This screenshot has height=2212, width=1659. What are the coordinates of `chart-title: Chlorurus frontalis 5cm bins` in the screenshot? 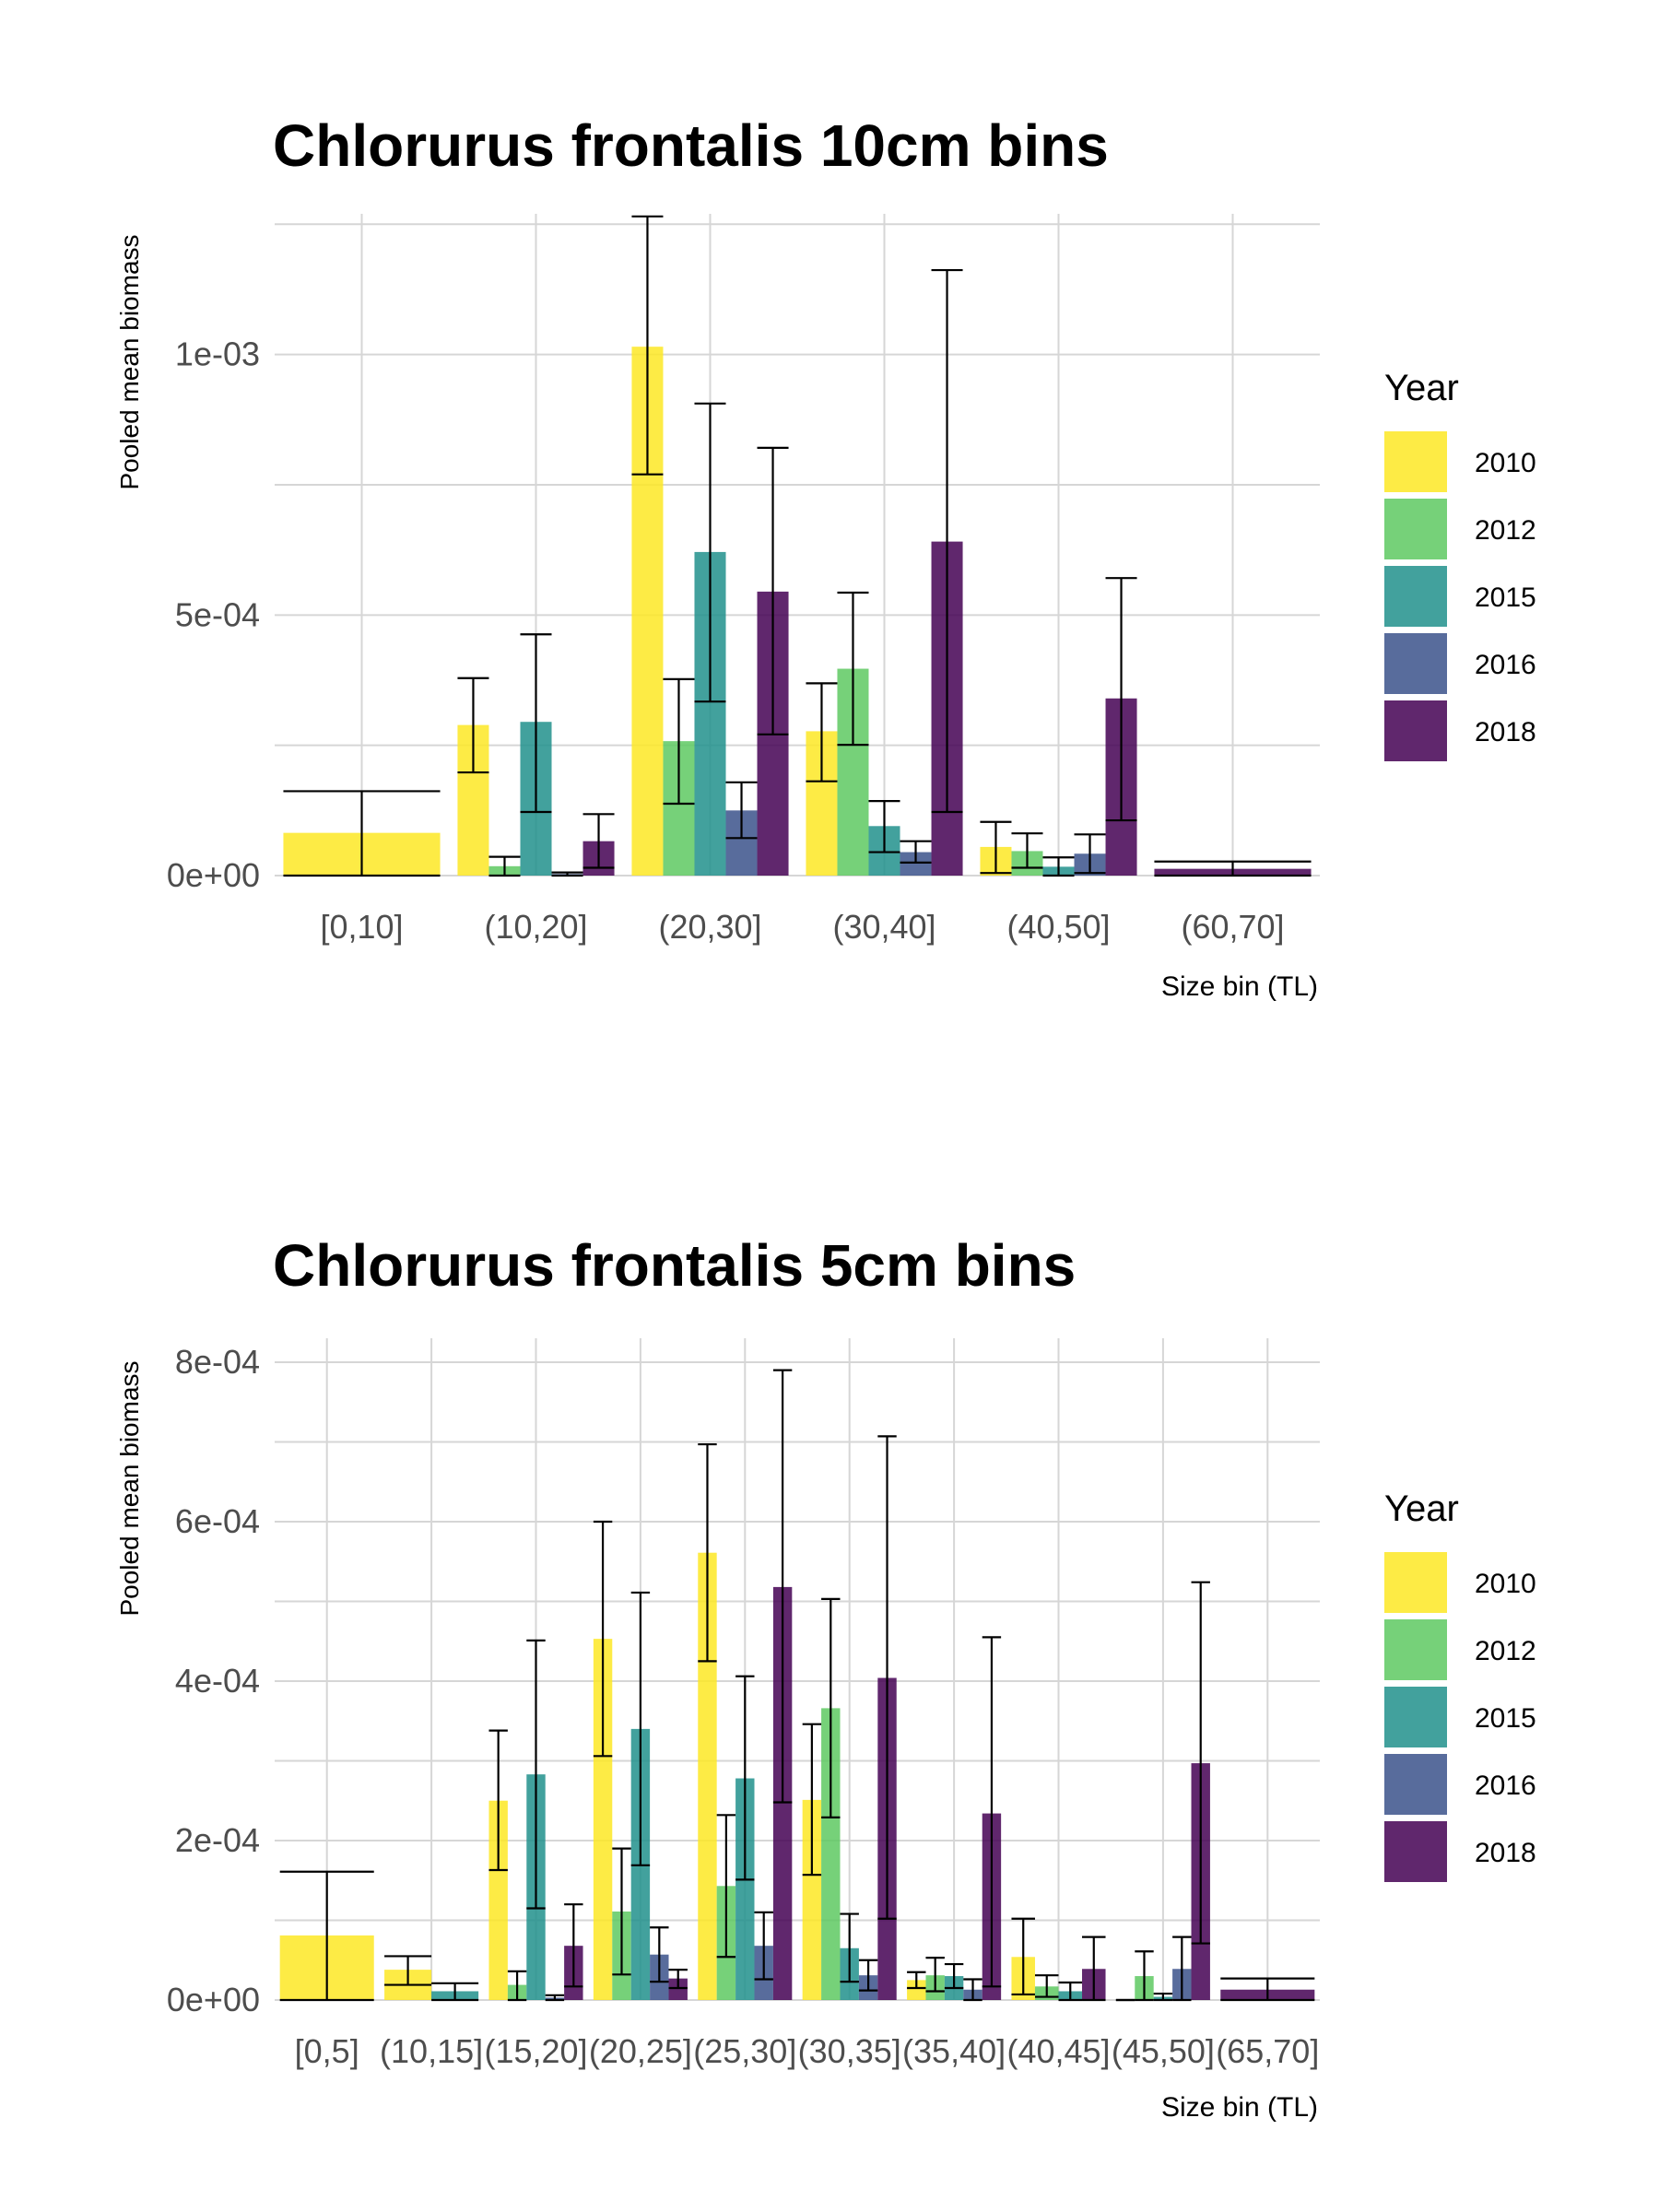 It's located at (674, 1265).